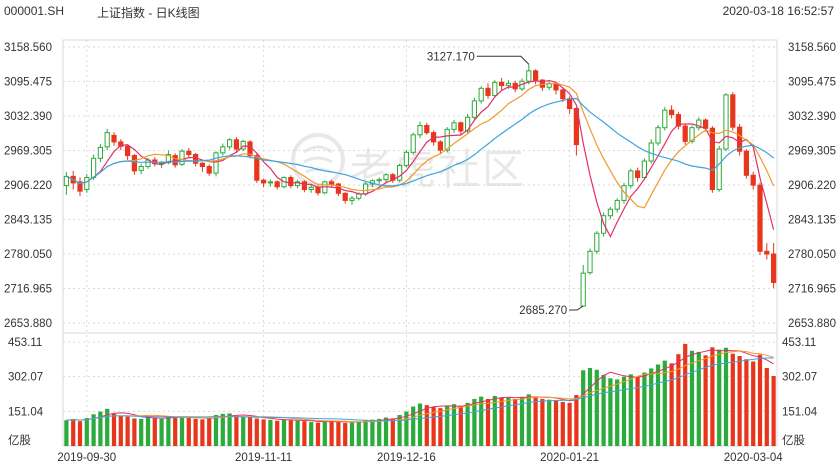 The height and width of the screenshot is (470, 840). I want to click on price-tick-left: 2969.305, so click(28, 152).